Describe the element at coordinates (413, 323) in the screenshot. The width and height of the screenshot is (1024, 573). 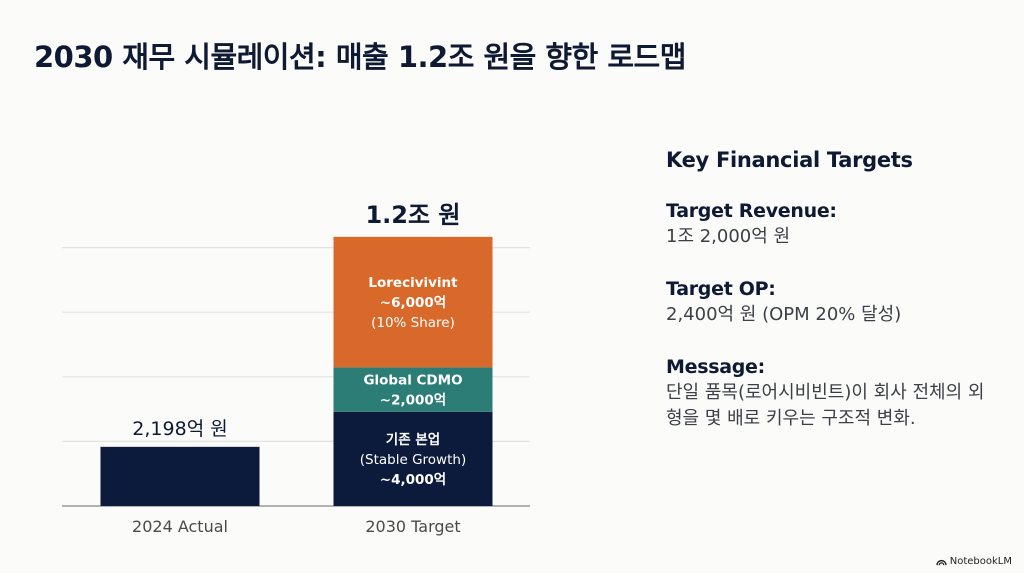
I see `segment-label: (10% Share)` at that location.